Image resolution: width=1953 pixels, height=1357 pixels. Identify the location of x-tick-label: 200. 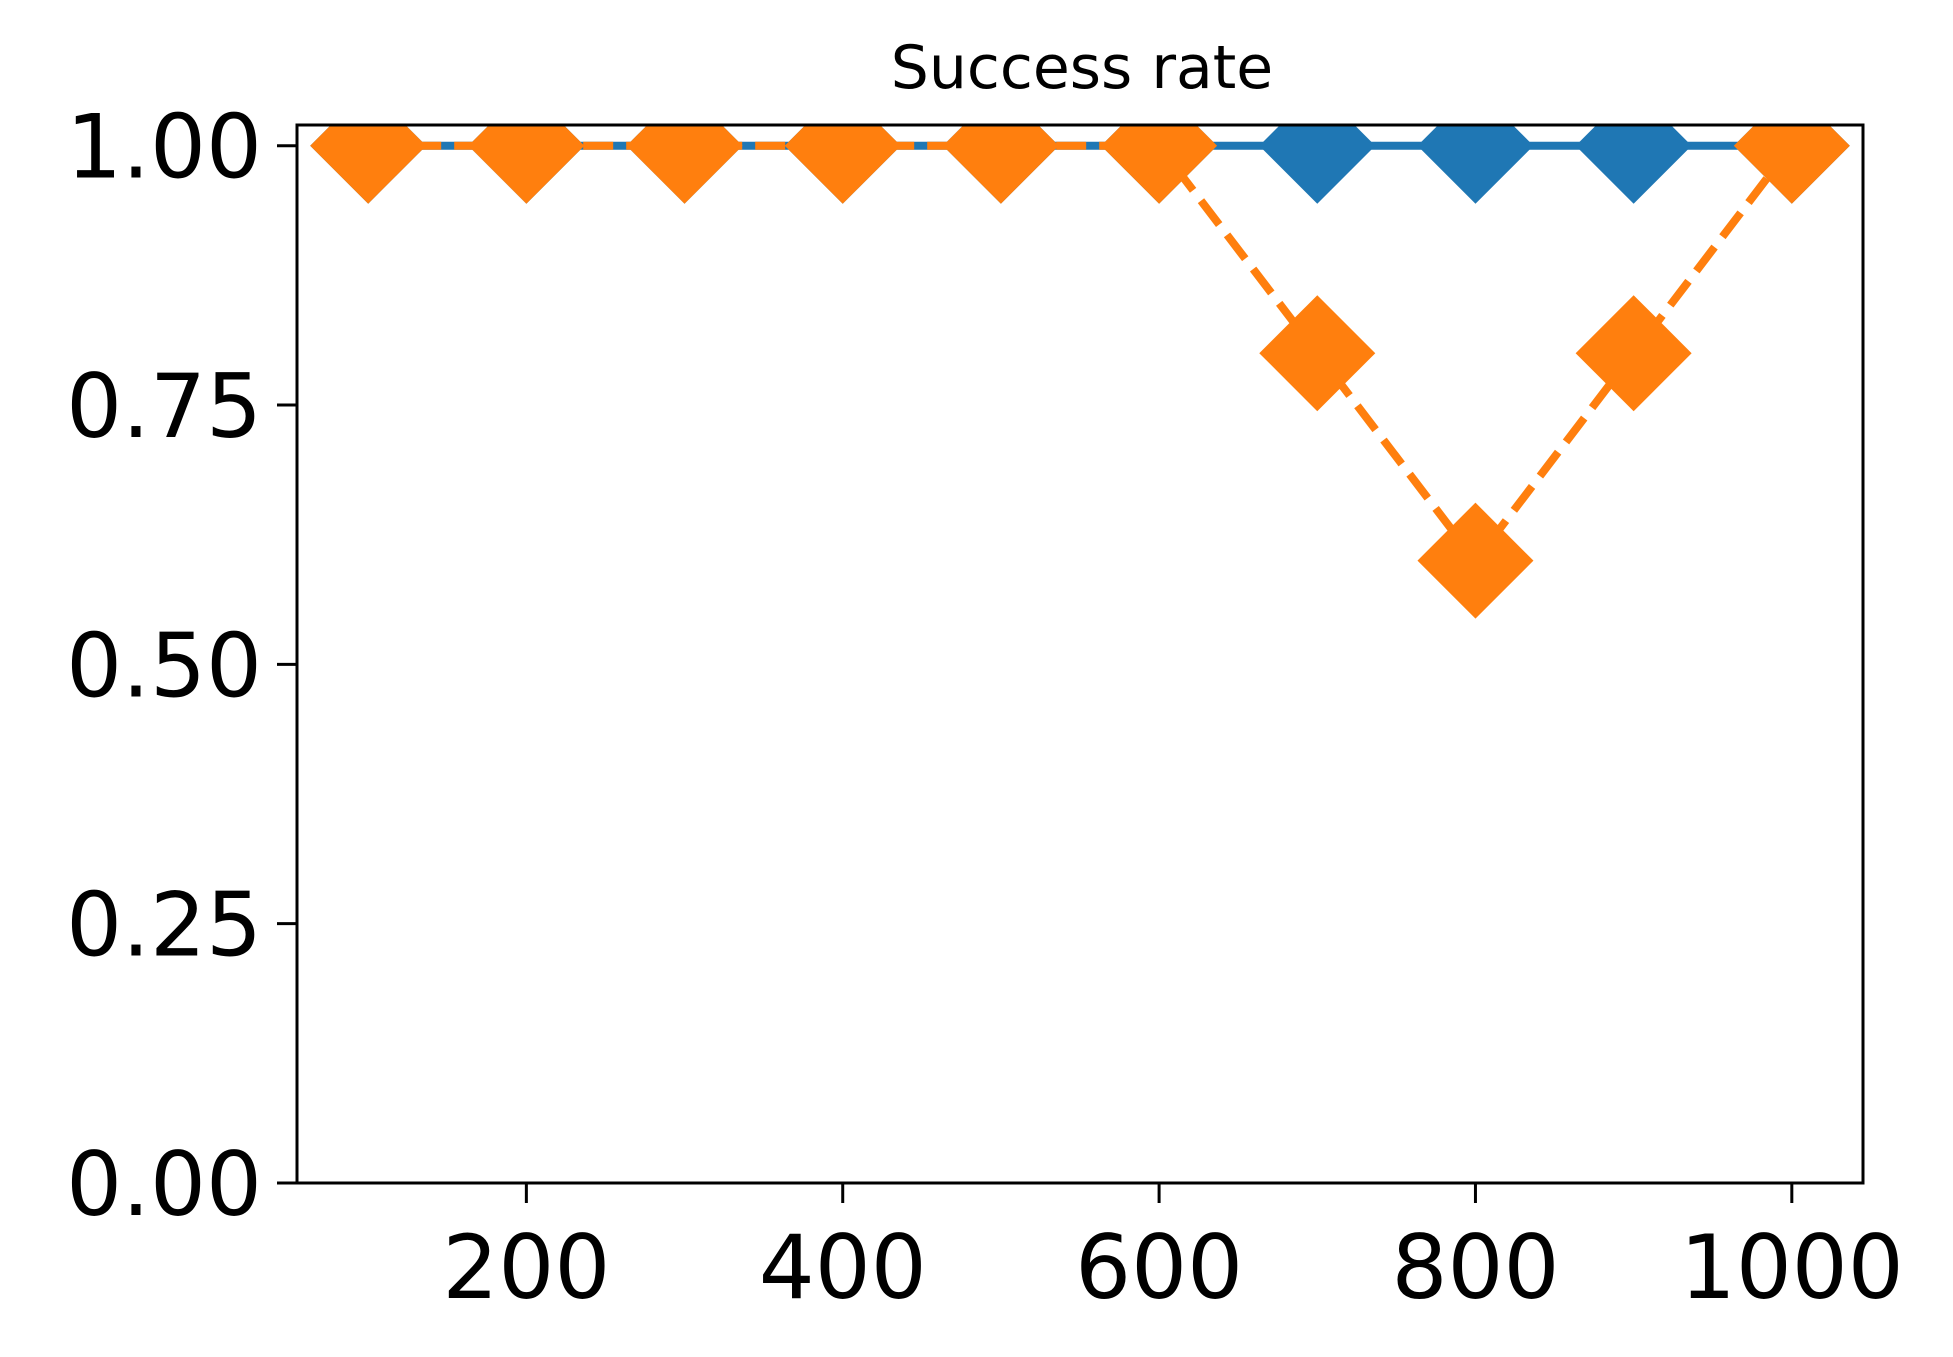
(526, 1267).